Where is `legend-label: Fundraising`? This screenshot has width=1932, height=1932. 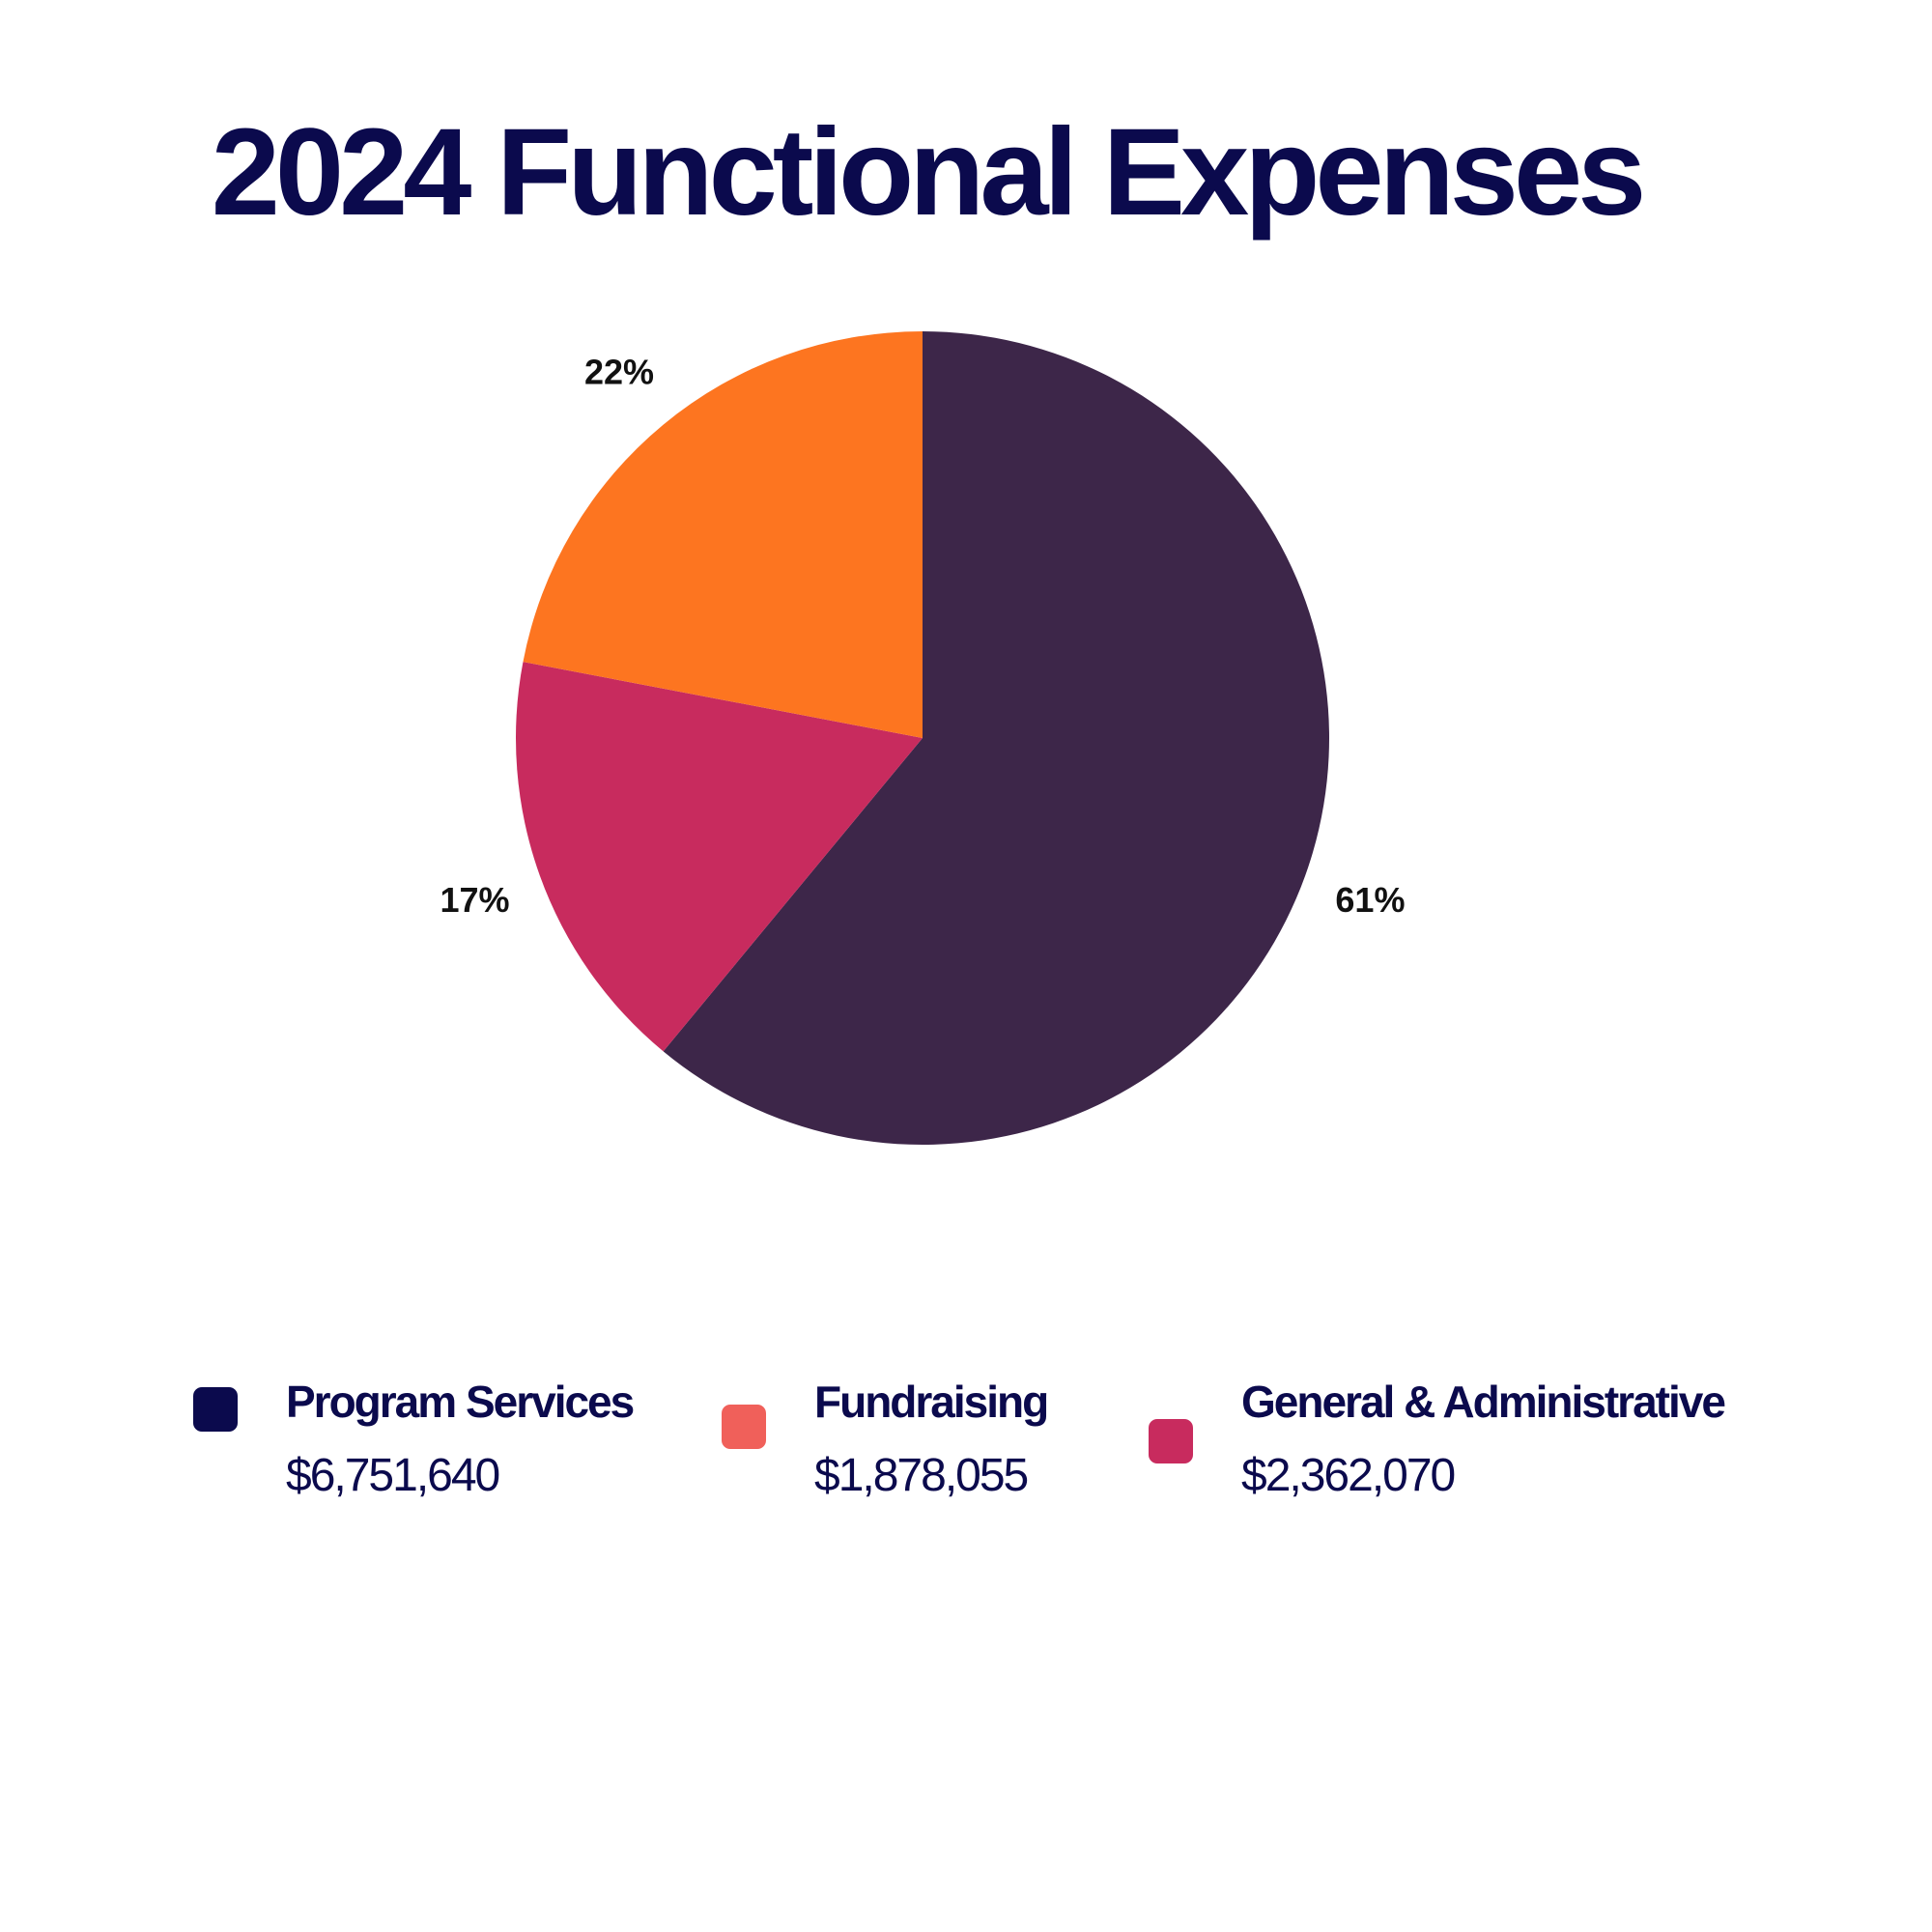 legend-label: Fundraising is located at coordinates (931, 1402).